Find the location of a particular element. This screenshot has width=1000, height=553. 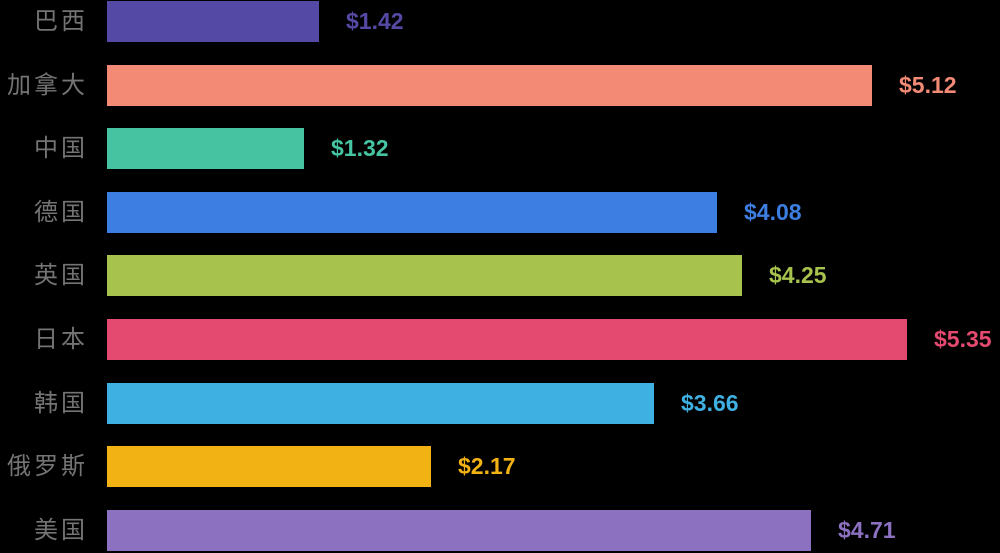

bar-row: 韩国 $3.66 is located at coordinates (500, 414).